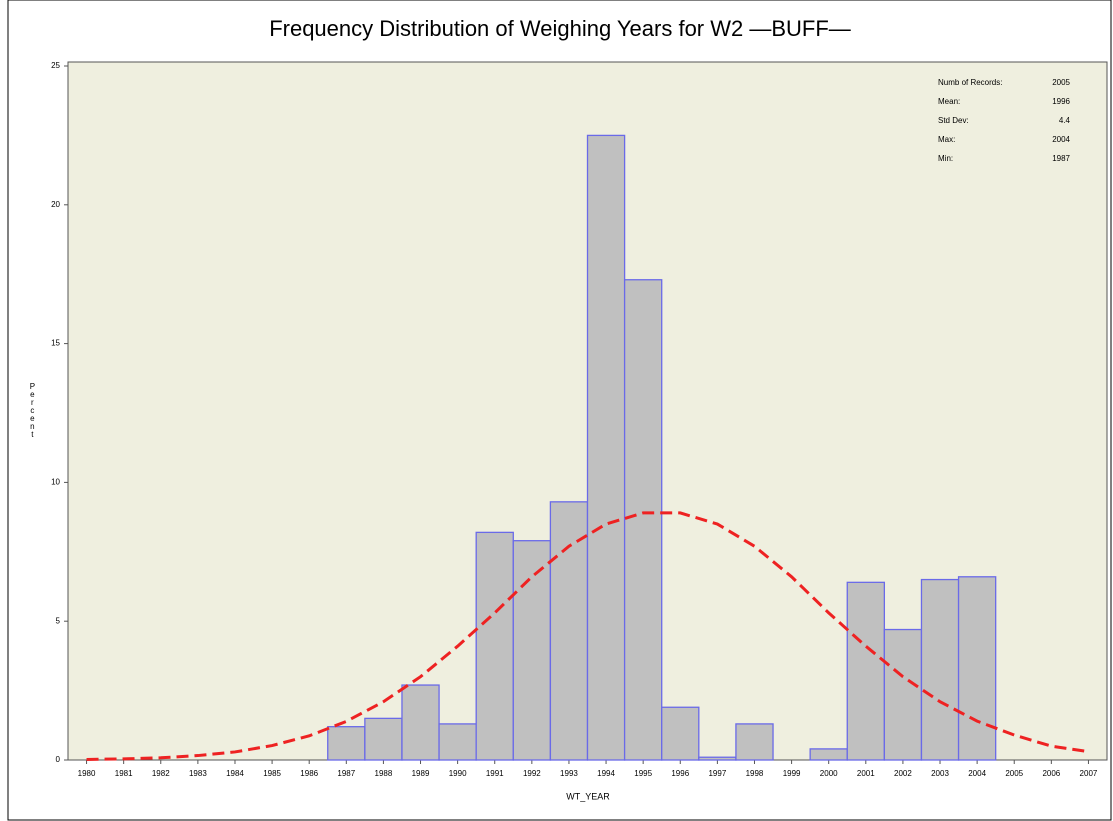 The image size is (1113, 821). What do you see at coordinates (55, 65) in the screenshot?
I see `y-tick-label: 25` at bounding box center [55, 65].